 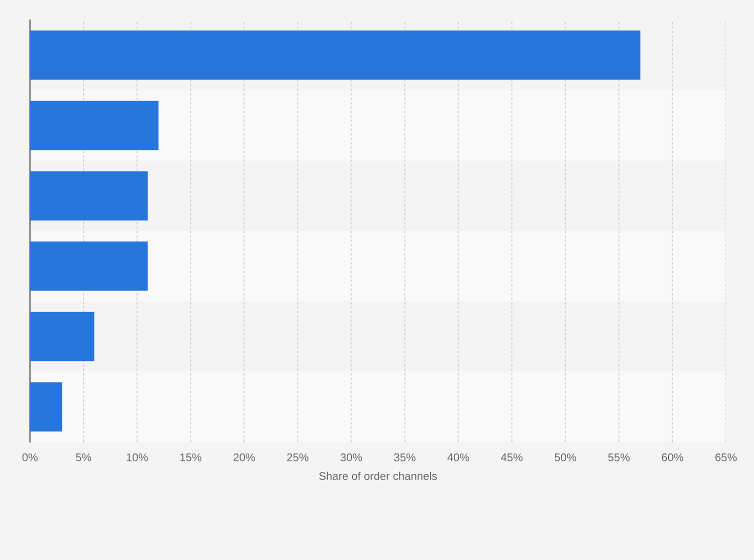 What do you see at coordinates (297, 457) in the screenshot?
I see `x-tick-label: 25%` at bounding box center [297, 457].